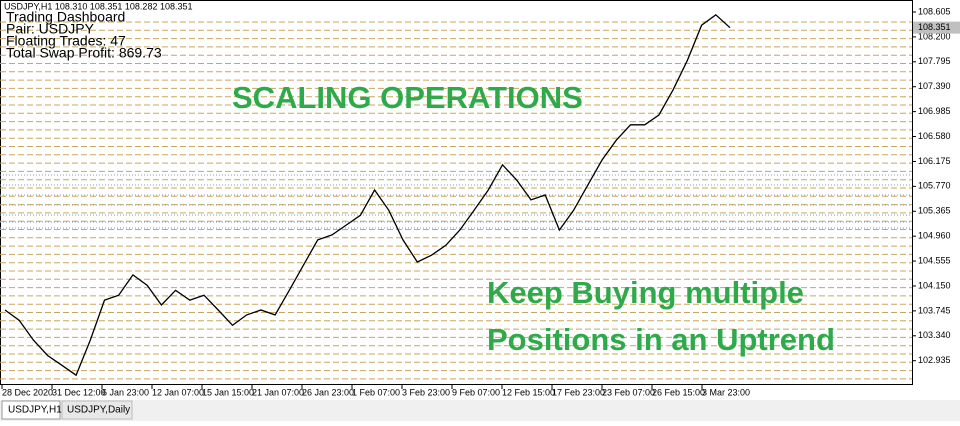  I want to click on y-tick-label: 106.175, so click(934, 161).